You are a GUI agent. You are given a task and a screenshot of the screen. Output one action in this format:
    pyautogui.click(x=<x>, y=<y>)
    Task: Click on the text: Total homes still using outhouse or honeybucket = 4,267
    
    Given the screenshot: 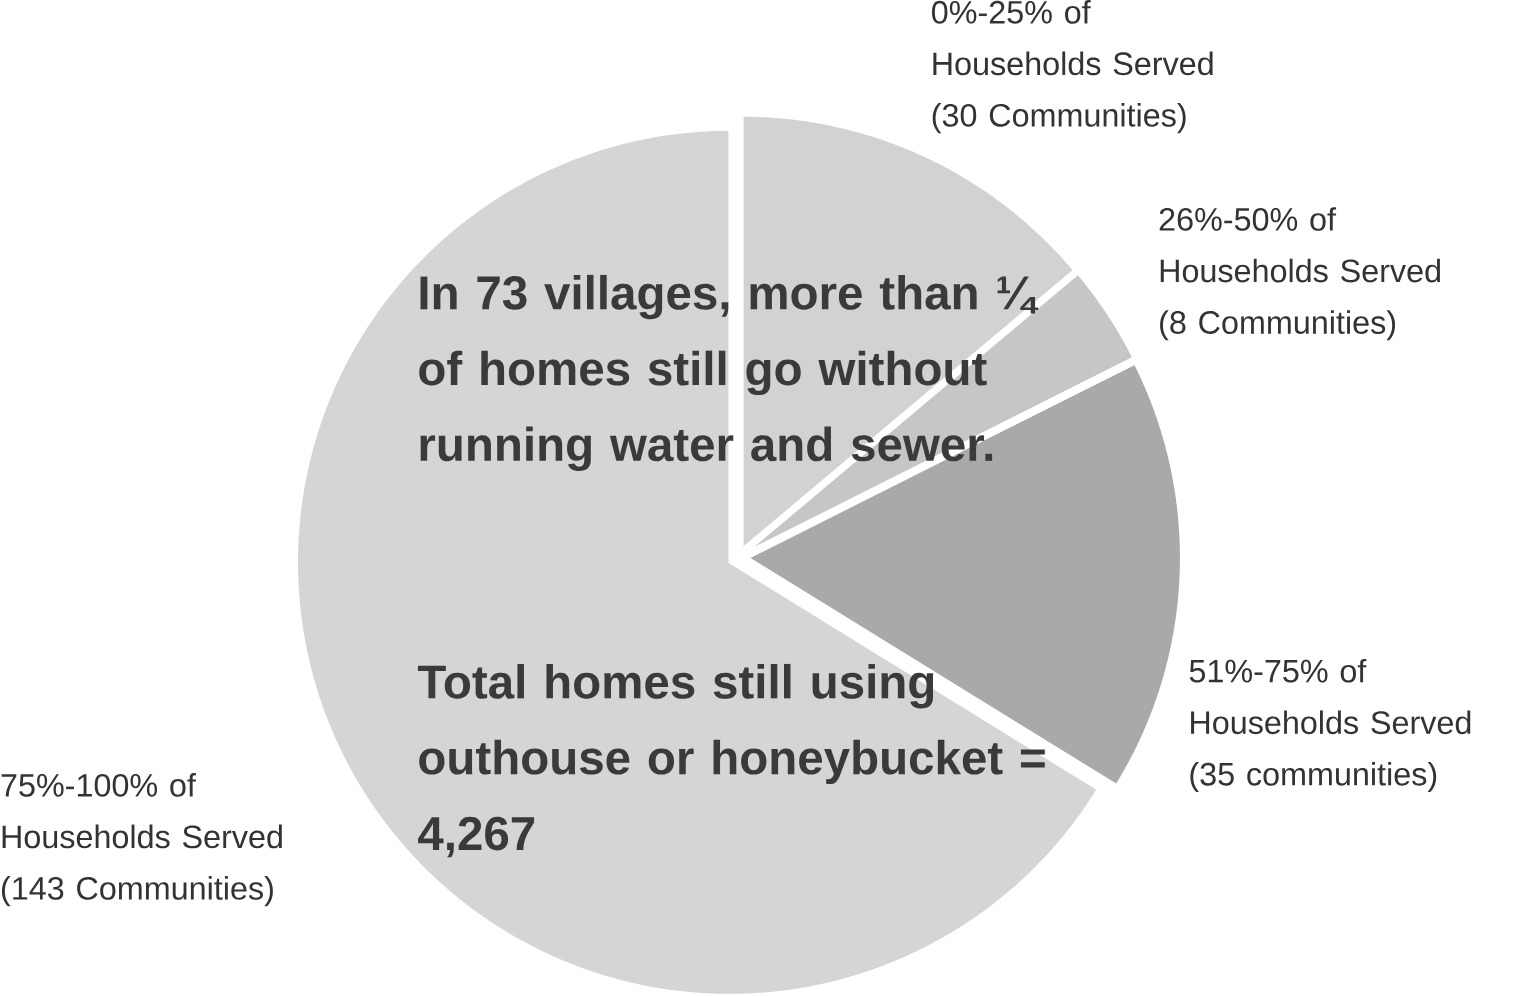 What is the action you would take?
    pyautogui.click(x=731, y=761)
    